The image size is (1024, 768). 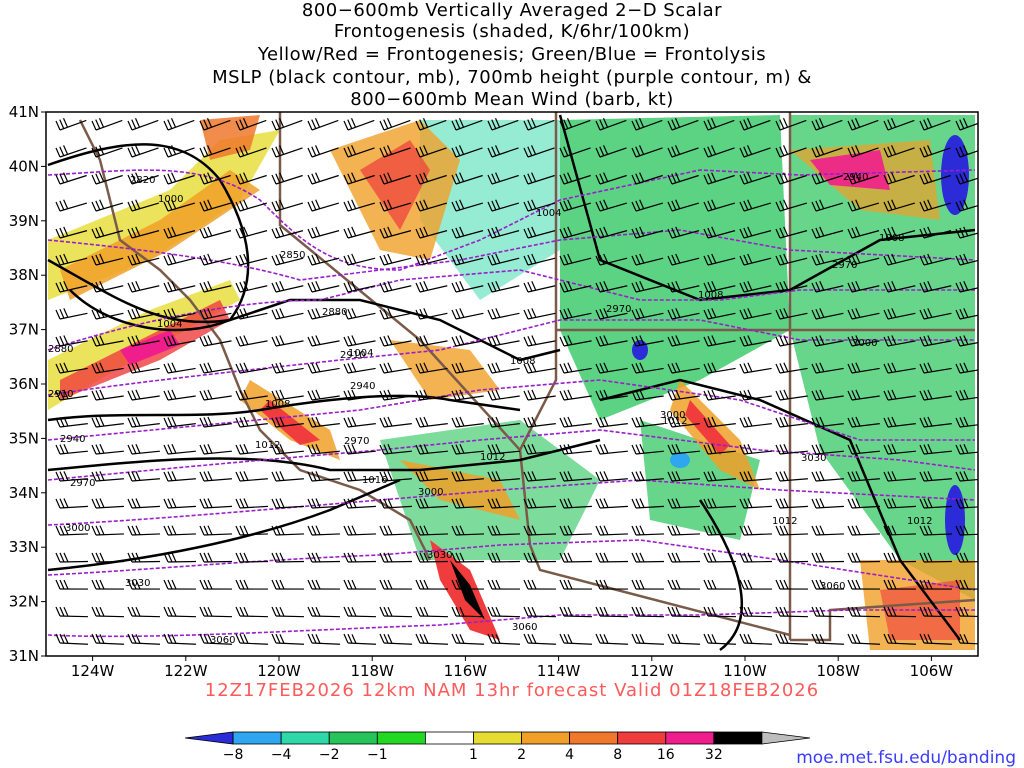 What do you see at coordinates (906, 758) in the screenshot?
I see `credit-link: moe.met.fsu.edu/banding` at bounding box center [906, 758].